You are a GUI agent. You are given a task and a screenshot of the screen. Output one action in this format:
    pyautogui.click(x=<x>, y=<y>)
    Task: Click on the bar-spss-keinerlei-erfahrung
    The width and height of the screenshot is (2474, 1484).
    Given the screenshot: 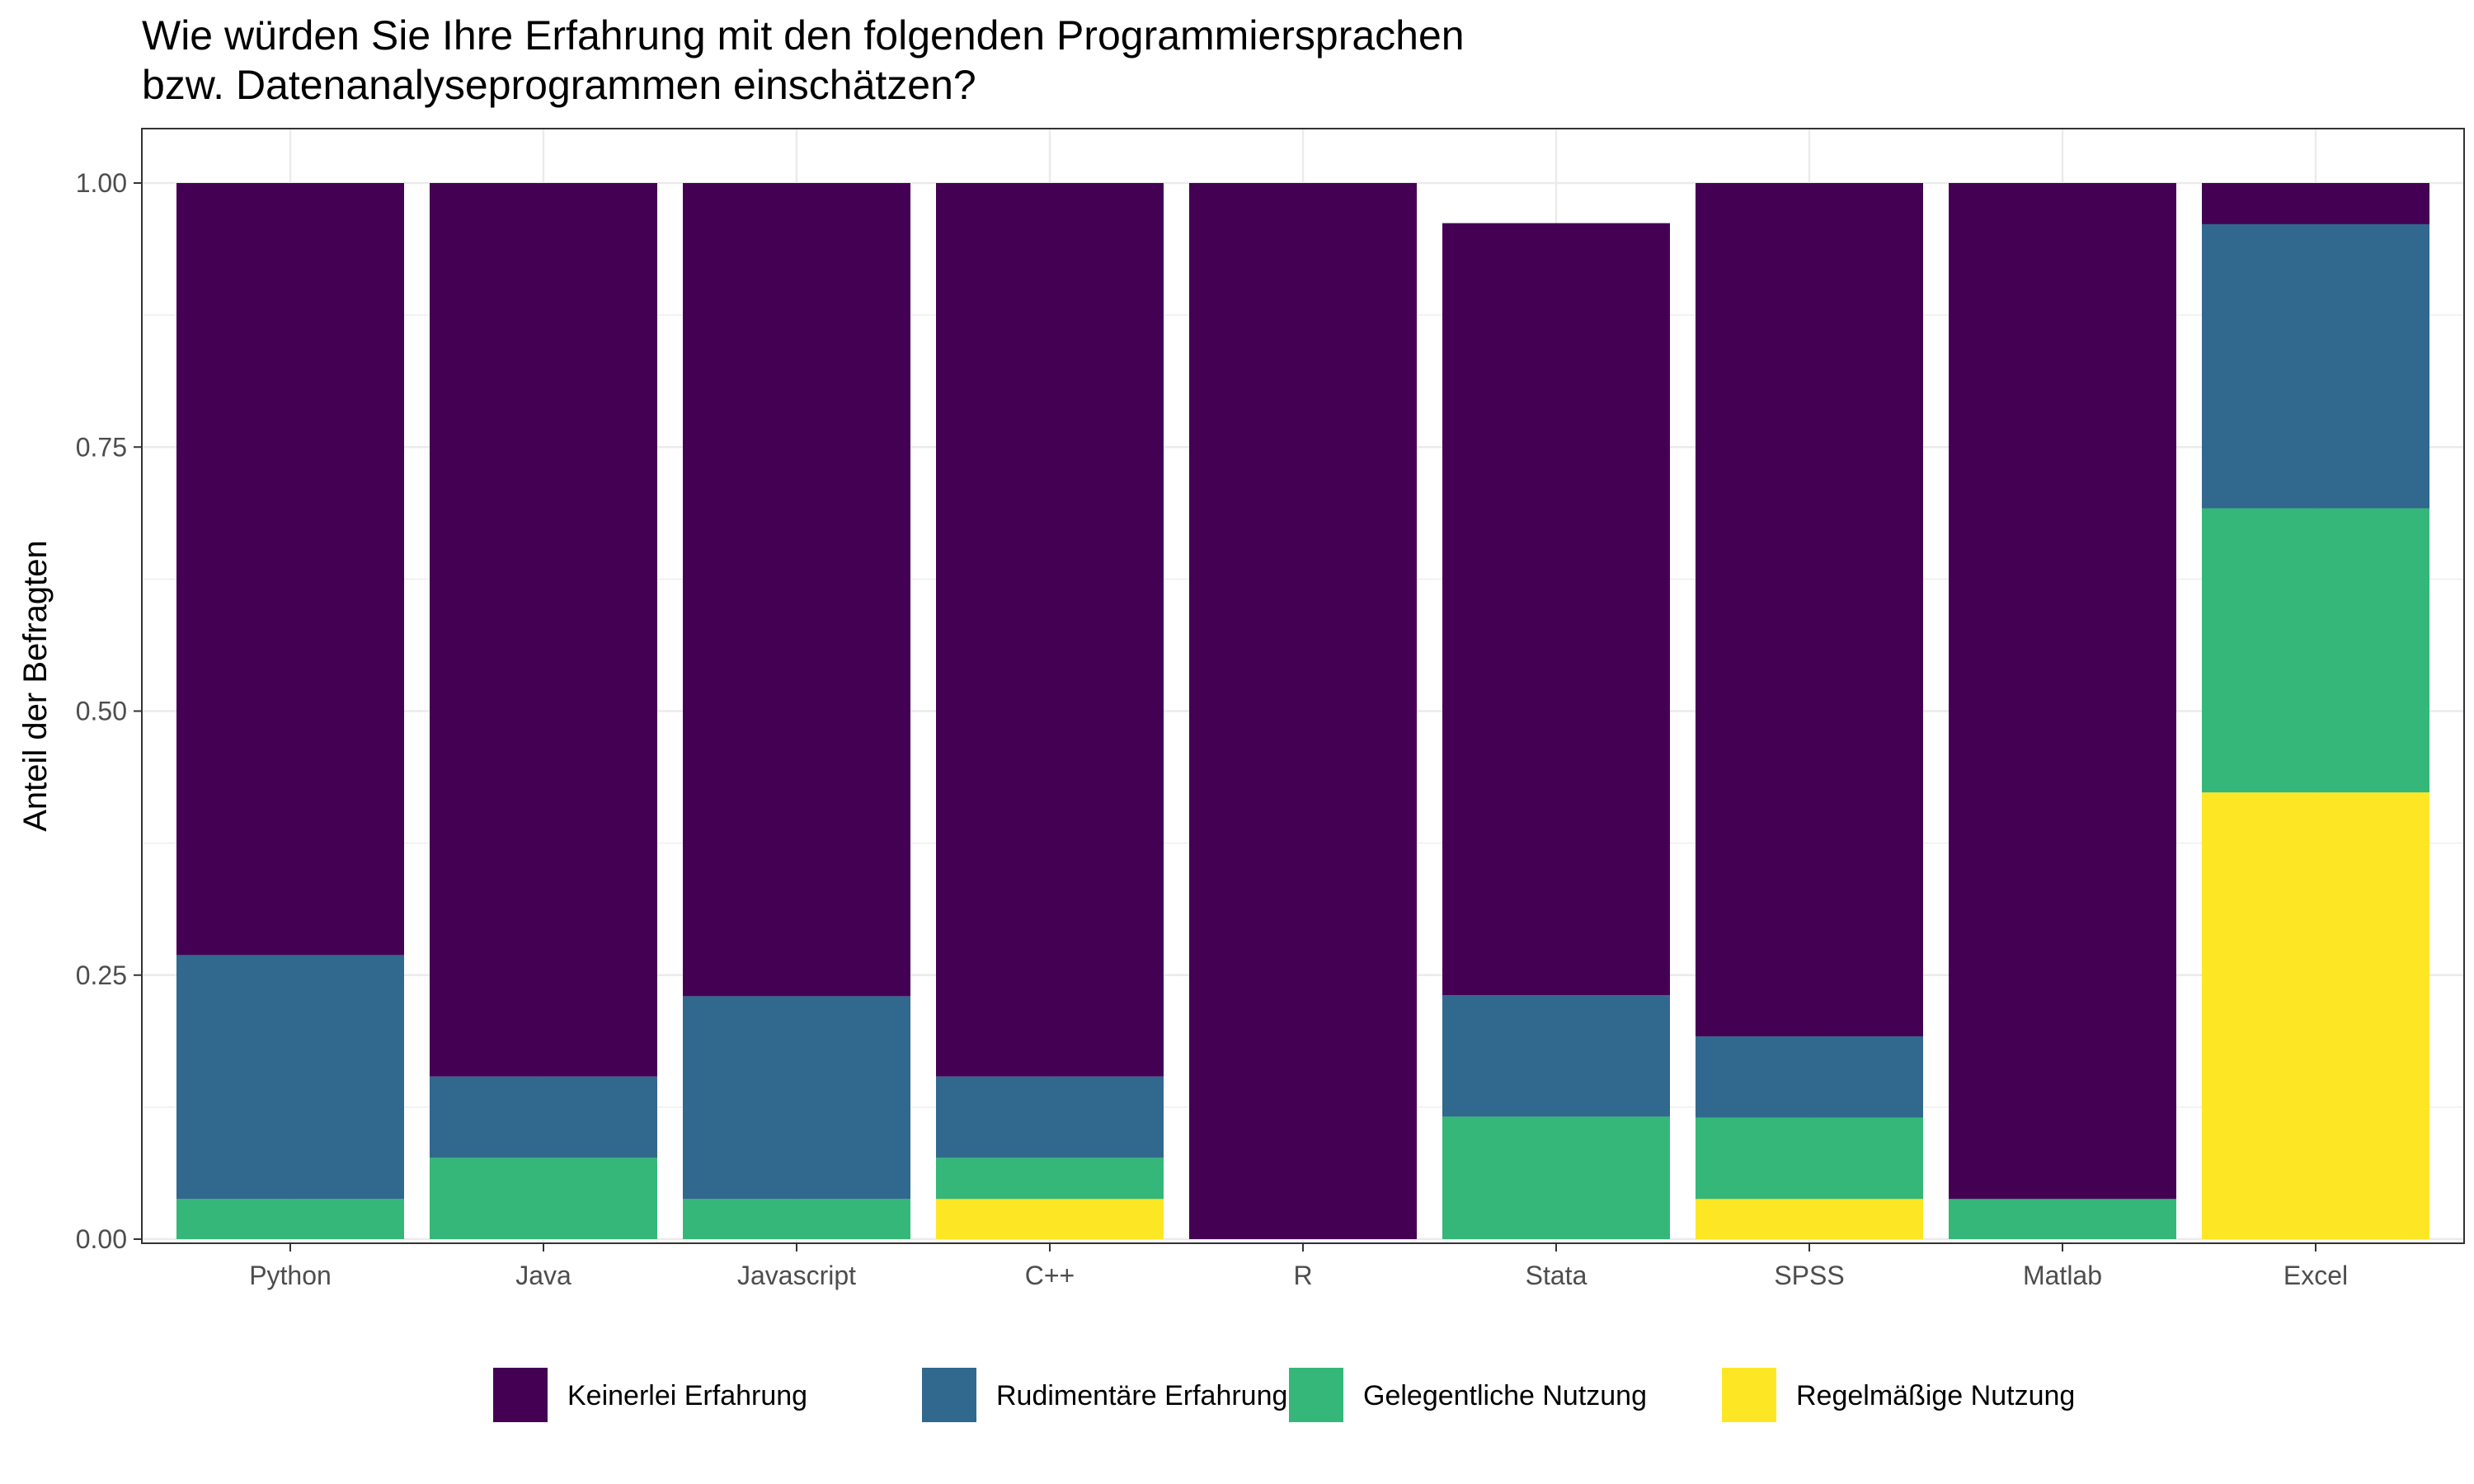 What is the action you would take?
    pyautogui.click(x=1809, y=610)
    